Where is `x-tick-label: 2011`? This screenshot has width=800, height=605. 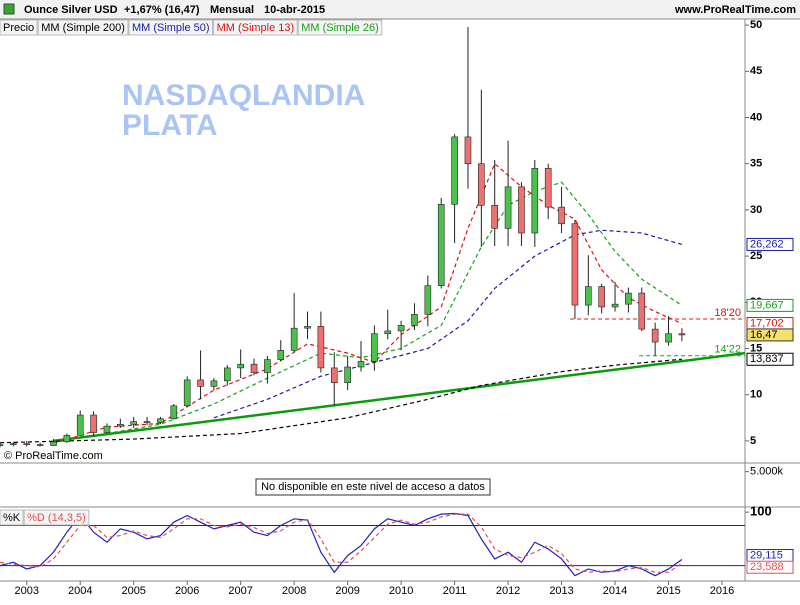
x-tick-label: 2011 is located at coordinates (455, 591).